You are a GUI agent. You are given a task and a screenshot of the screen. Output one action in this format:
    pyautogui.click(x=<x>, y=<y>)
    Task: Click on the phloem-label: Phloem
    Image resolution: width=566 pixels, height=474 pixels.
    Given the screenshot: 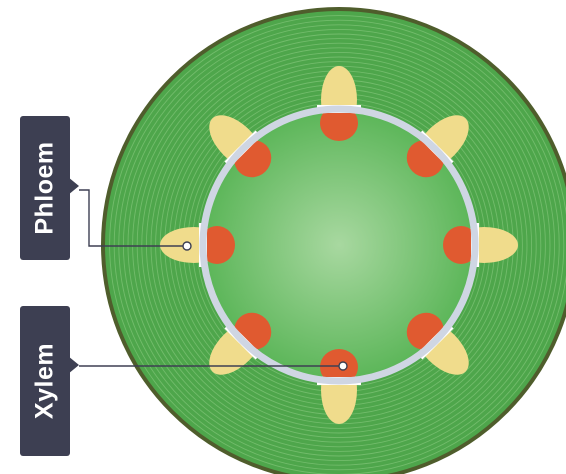 What is the action you would take?
    pyautogui.click(x=44, y=188)
    